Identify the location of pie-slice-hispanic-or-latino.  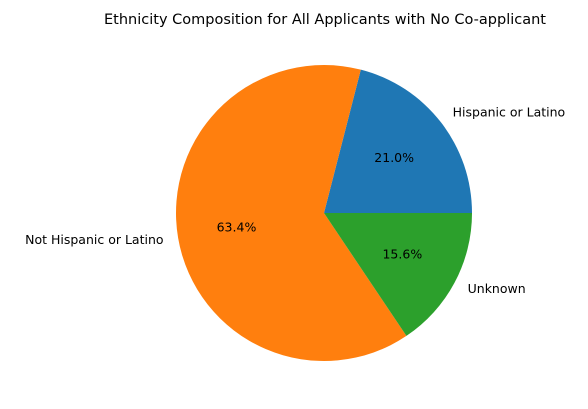
(398, 141).